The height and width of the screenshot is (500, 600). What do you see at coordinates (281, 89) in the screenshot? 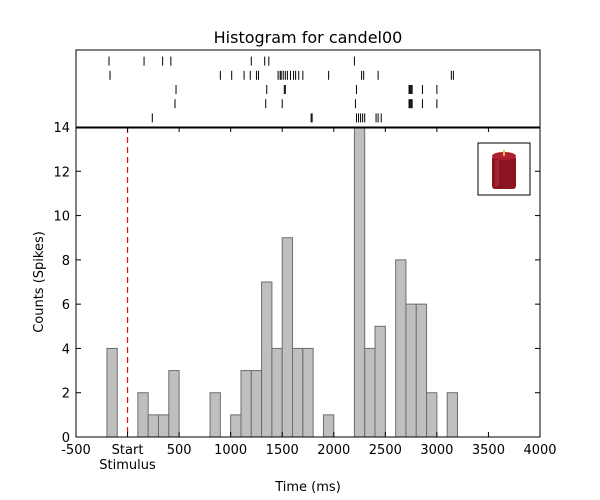
I see `raster-marks` at bounding box center [281, 89].